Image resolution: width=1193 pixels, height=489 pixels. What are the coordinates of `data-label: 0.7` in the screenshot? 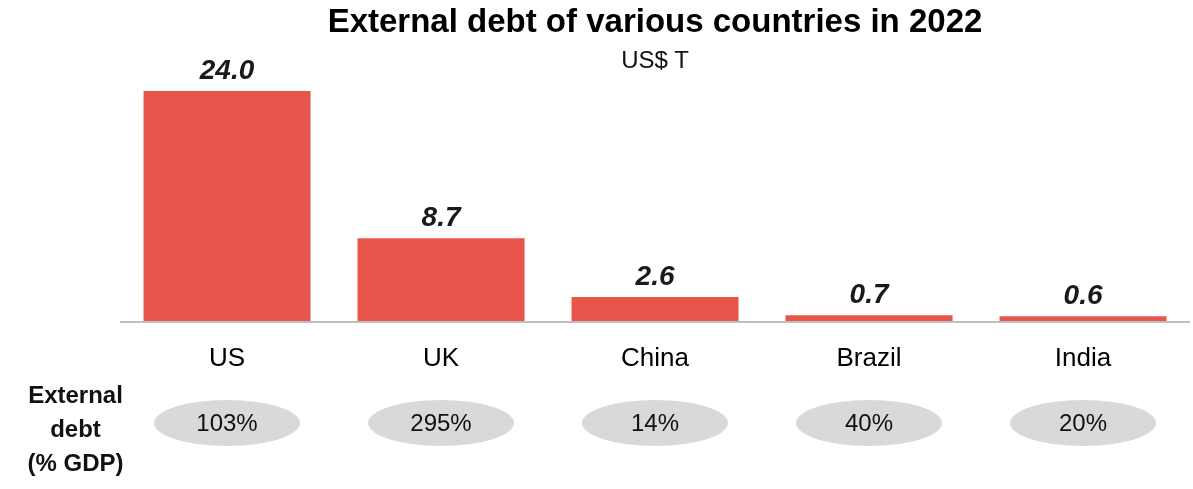 It's located at (869, 294).